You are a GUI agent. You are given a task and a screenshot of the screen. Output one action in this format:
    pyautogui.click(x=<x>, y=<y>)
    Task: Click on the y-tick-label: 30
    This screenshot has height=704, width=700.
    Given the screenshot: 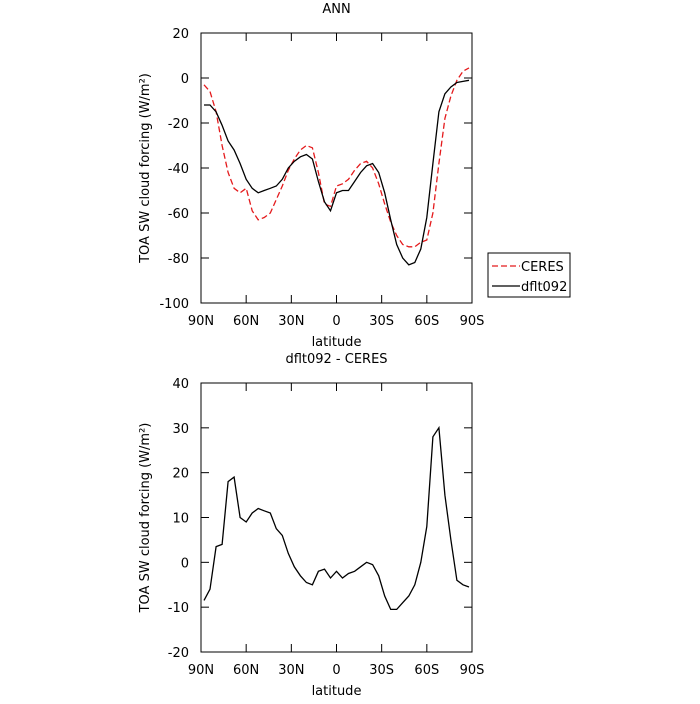 What is the action you would take?
    pyautogui.click(x=180, y=429)
    